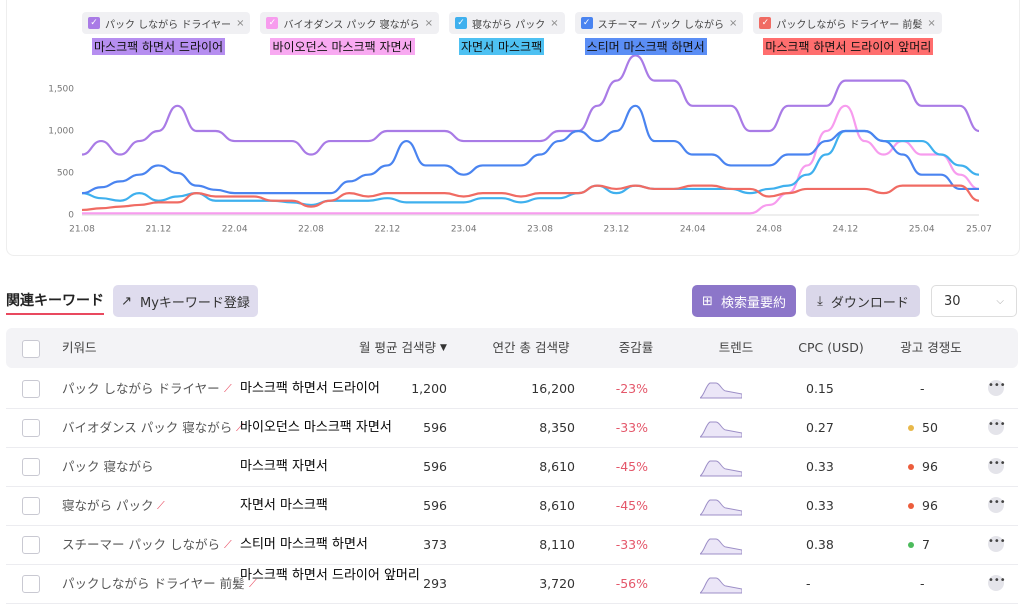  Describe the element at coordinates (808, 583) in the screenshot. I see `cpc: -` at that location.